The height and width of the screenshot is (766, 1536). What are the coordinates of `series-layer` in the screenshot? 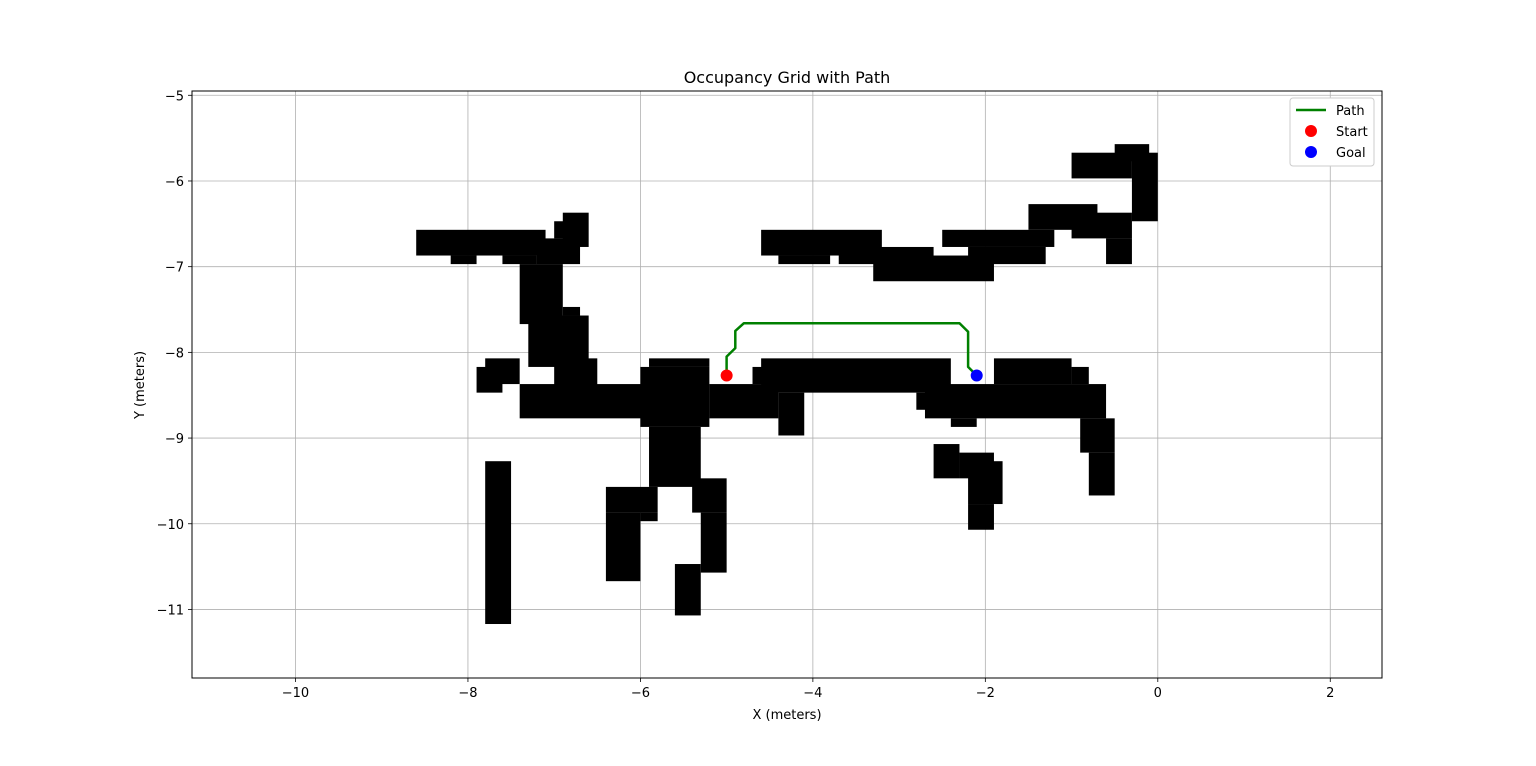 It's located at (851, 351).